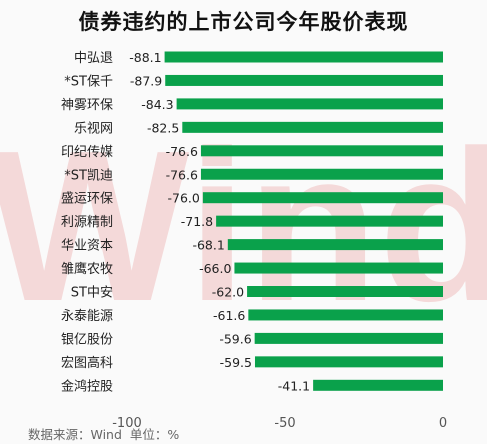 The image size is (487, 444). I want to click on category-label: 乐视网, so click(93, 128).